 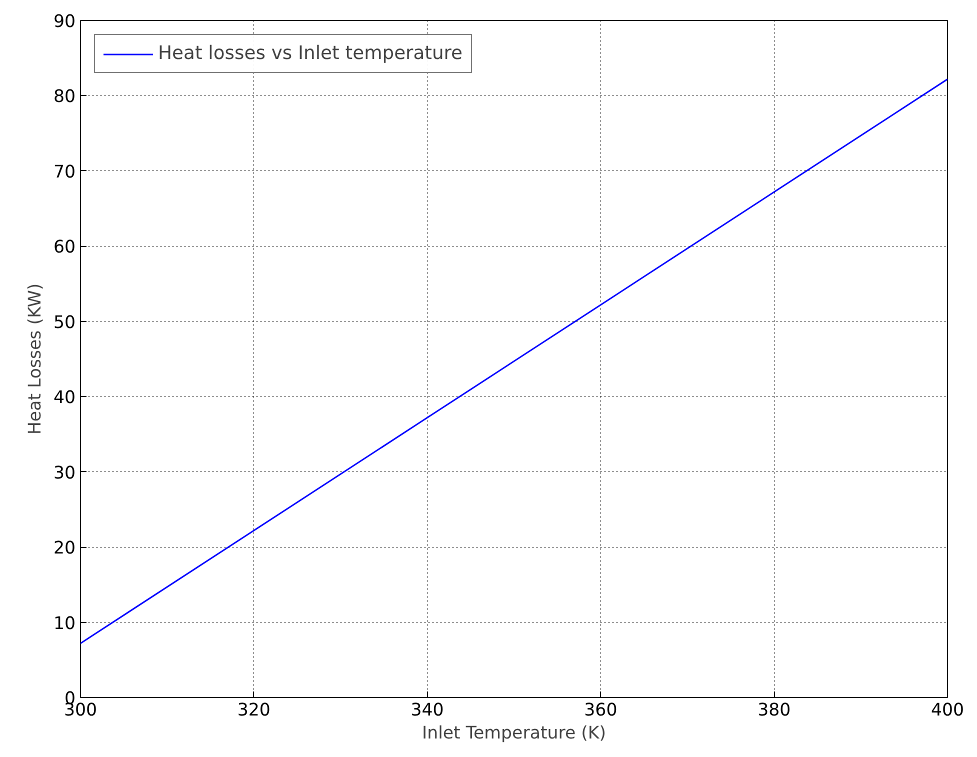 What do you see at coordinates (64, 624) in the screenshot?
I see `y-tick-label: 10` at bounding box center [64, 624].